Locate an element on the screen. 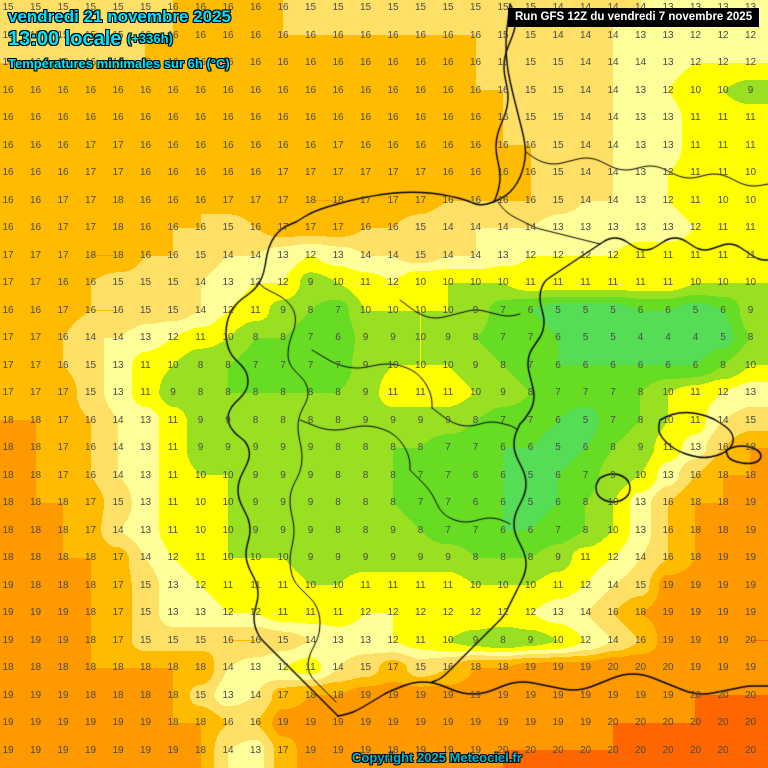 The width and height of the screenshot is (768, 768). forecast-offset-value: (+336h) is located at coordinates (149, 38).